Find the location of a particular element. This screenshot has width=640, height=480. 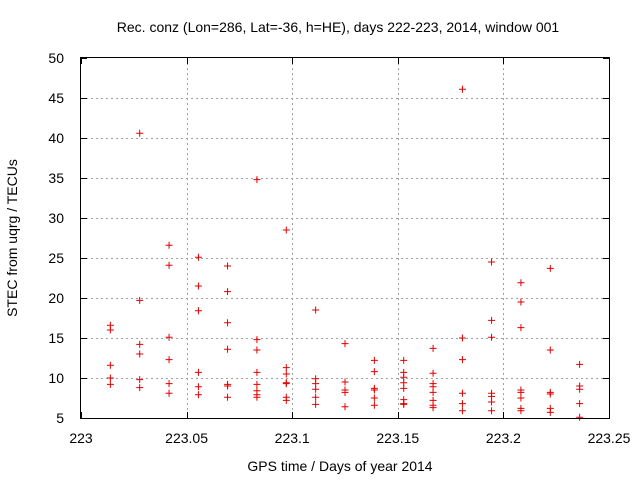

y-axis-label: STEC from uqrg / TECUs is located at coordinates (12, 238).